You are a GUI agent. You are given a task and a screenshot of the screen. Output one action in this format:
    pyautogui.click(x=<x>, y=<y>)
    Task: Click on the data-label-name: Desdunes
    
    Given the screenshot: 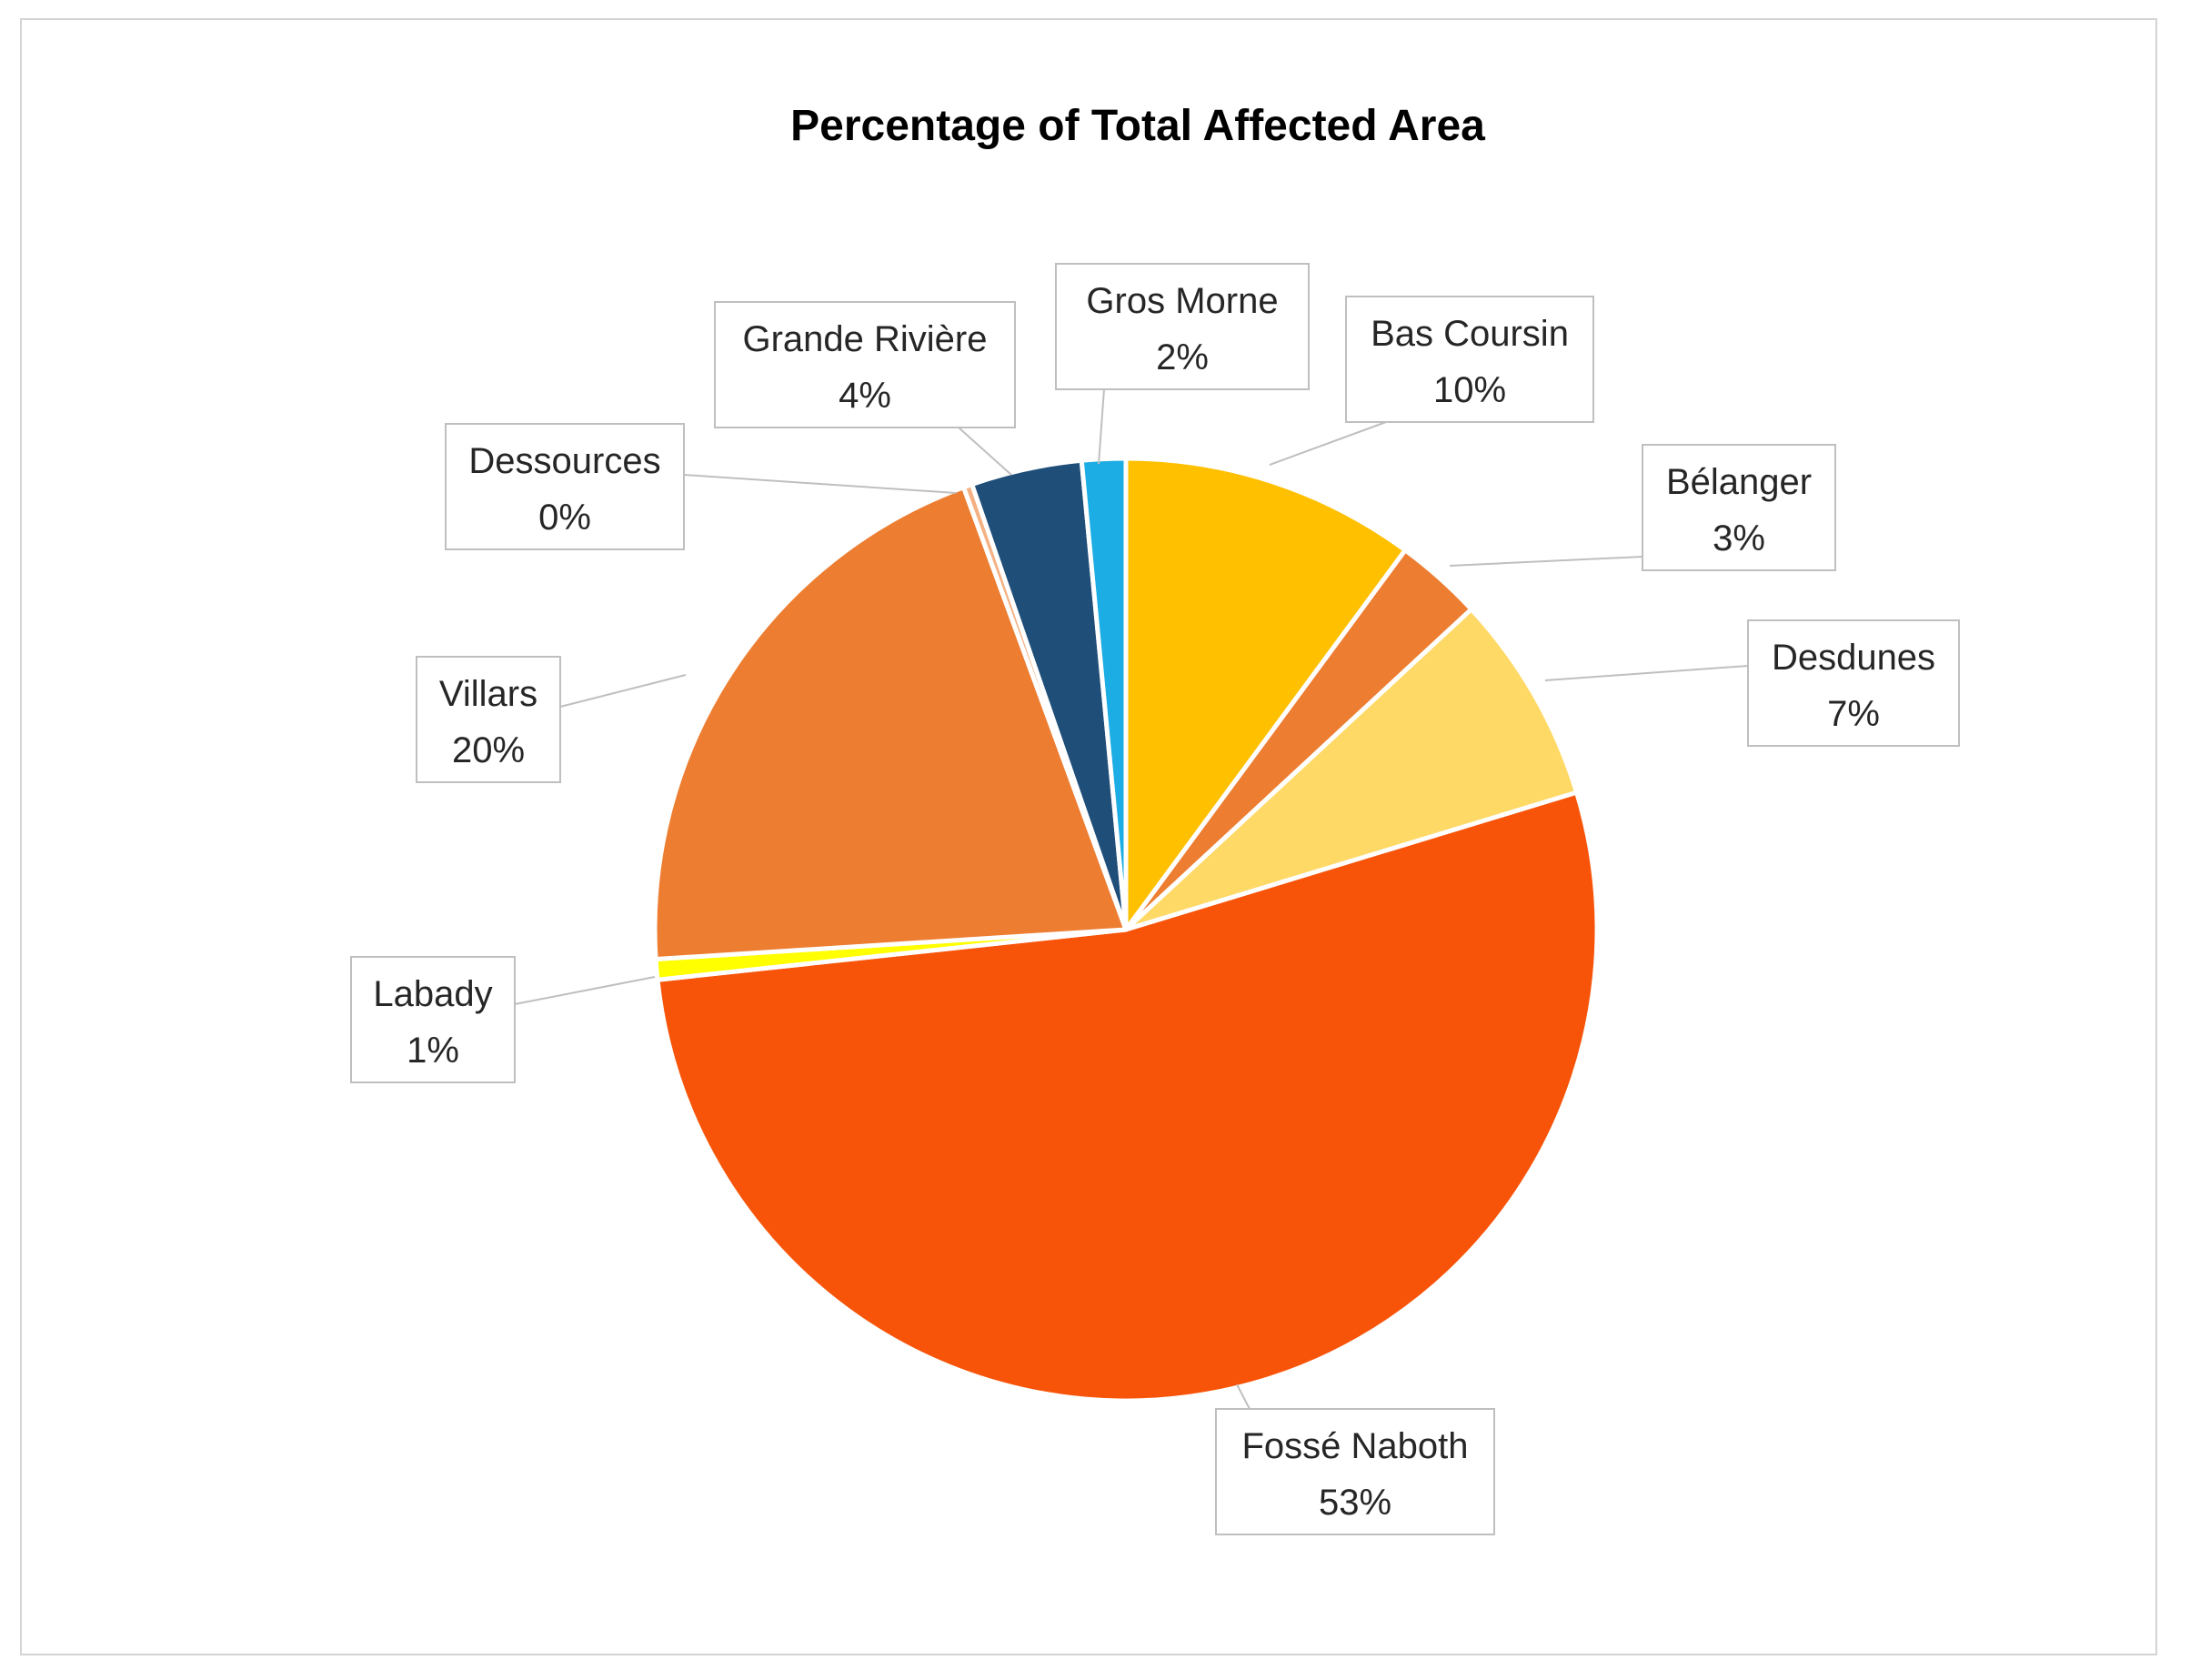 What is the action you would take?
    pyautogui.click(x=1853, y=658)
    